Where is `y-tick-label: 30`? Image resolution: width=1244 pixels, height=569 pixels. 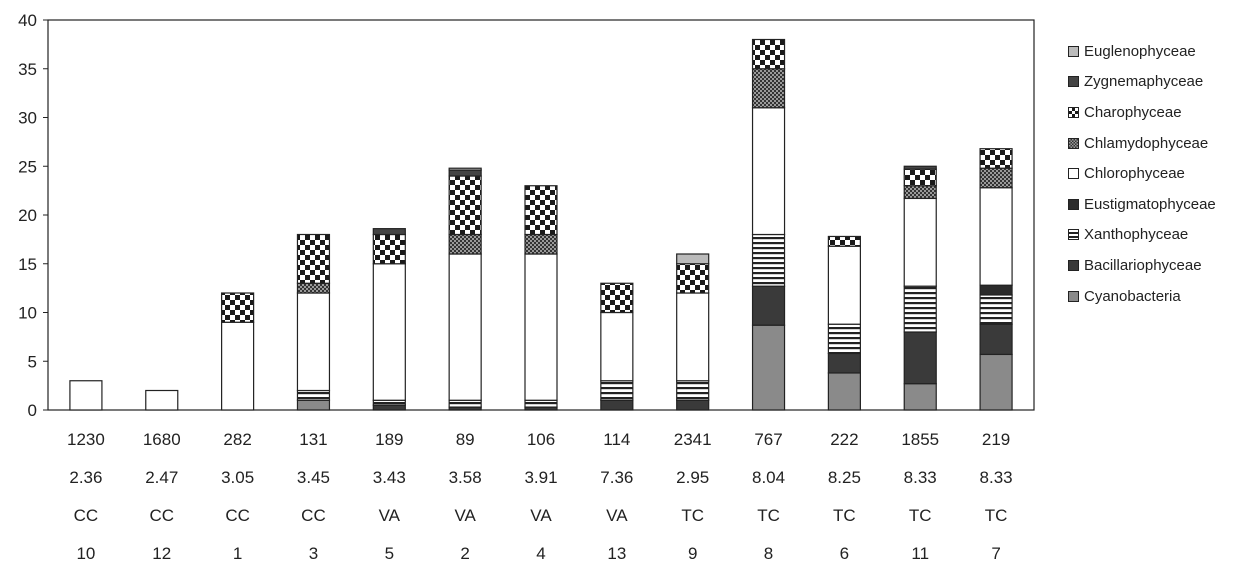
y-tick-label: 30 is located at coordinates (27, 118).